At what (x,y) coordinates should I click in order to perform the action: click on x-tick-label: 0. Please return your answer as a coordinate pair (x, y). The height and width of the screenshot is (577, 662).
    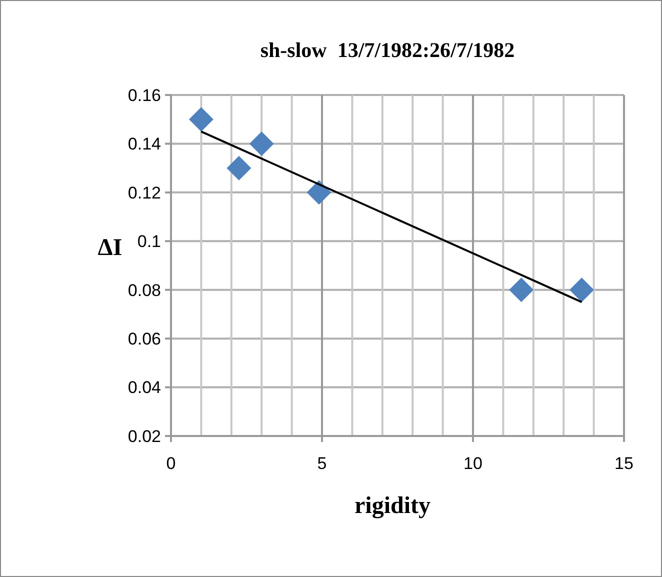
    Looking at the image, I should click on (171, 463).